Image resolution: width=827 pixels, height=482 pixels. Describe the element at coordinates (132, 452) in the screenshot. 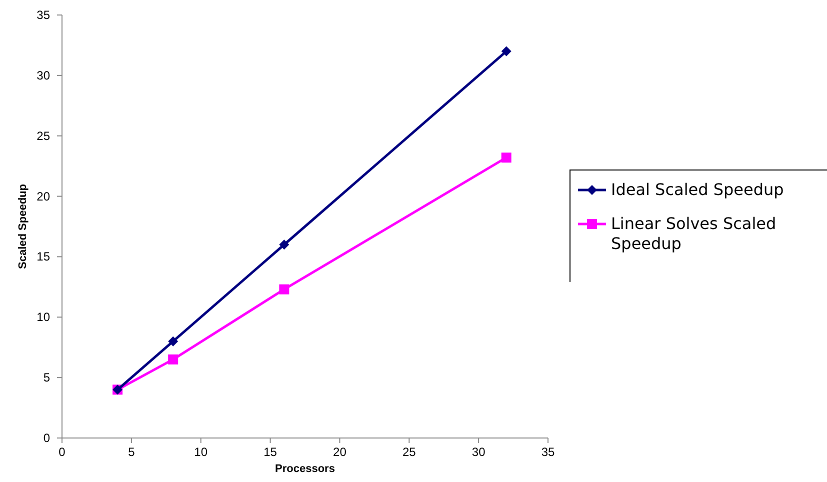

I see `x-tick-label: 5` at that location.